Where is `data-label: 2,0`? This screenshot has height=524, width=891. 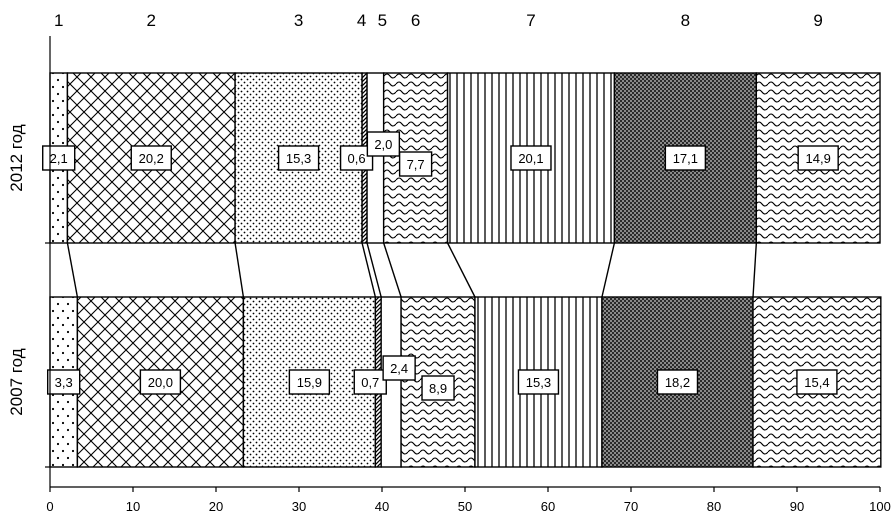 data-label: 2,0 is located at coordinates (383, 144).